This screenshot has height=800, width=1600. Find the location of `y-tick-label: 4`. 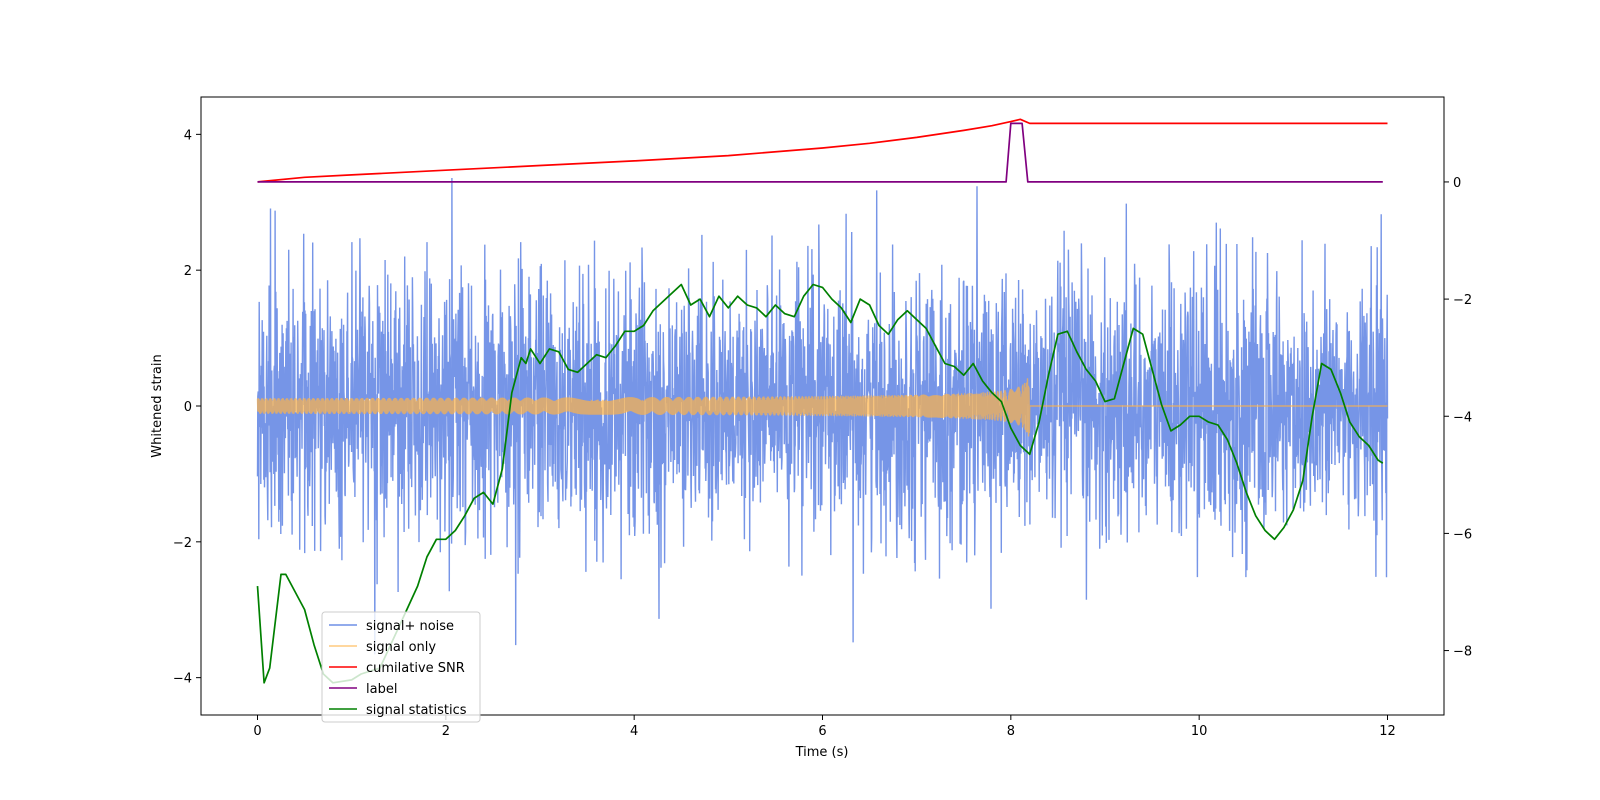

y-tick-label: 4 is located at coordinates (188, 135).